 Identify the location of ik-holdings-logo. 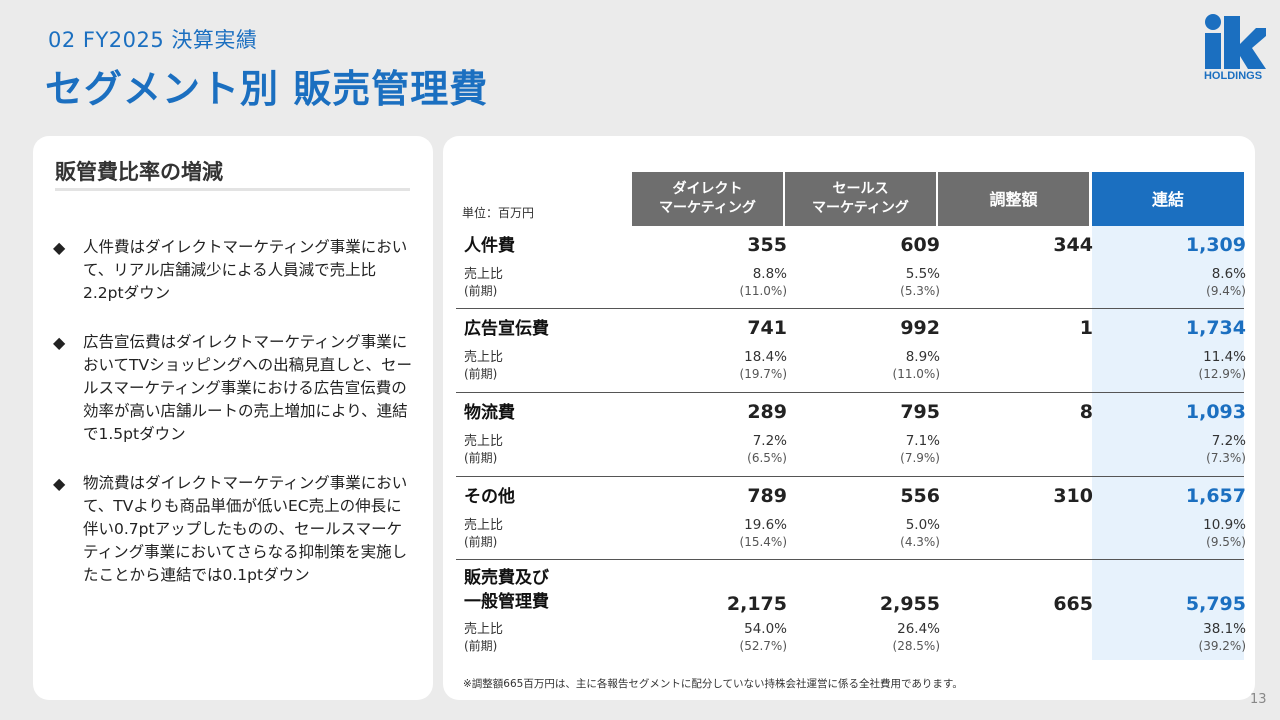
(1235, 41).